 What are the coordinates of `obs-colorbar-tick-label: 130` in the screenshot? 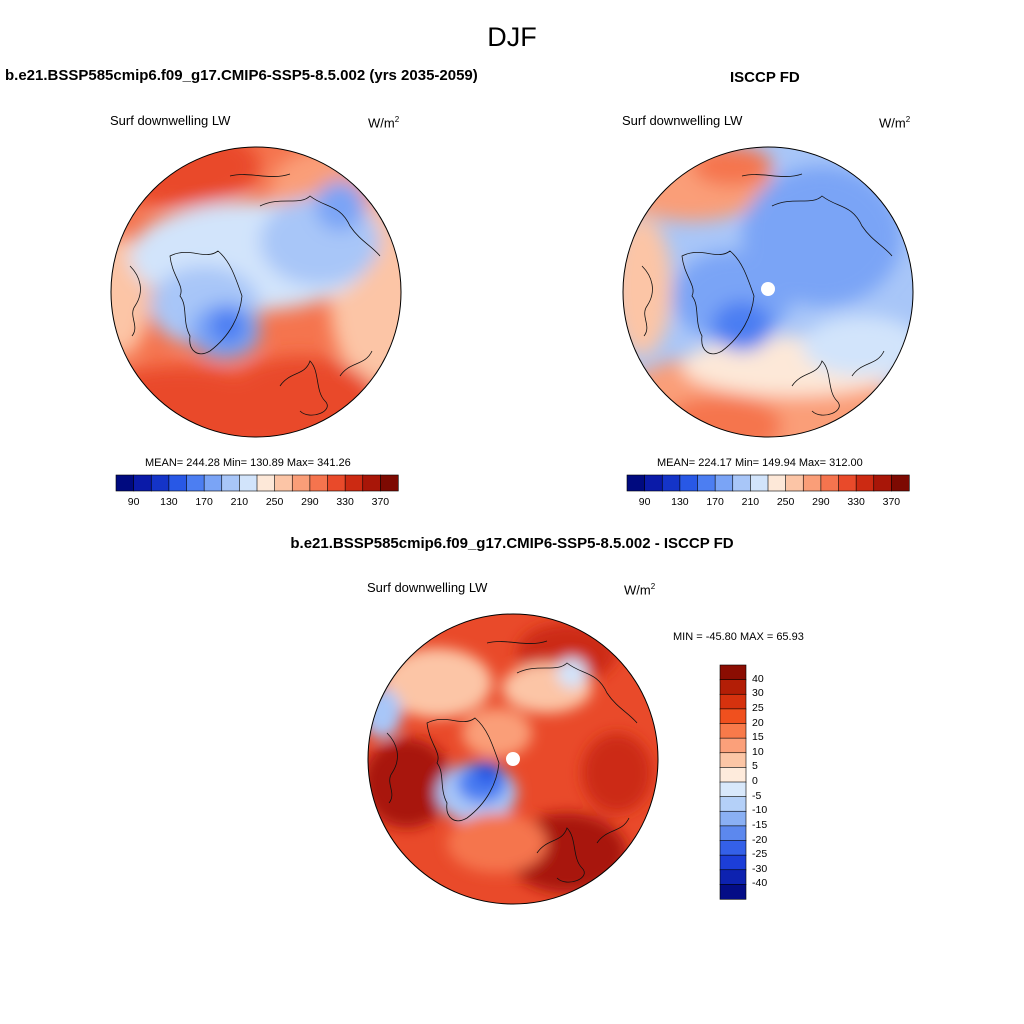 It's located at (680, 502).